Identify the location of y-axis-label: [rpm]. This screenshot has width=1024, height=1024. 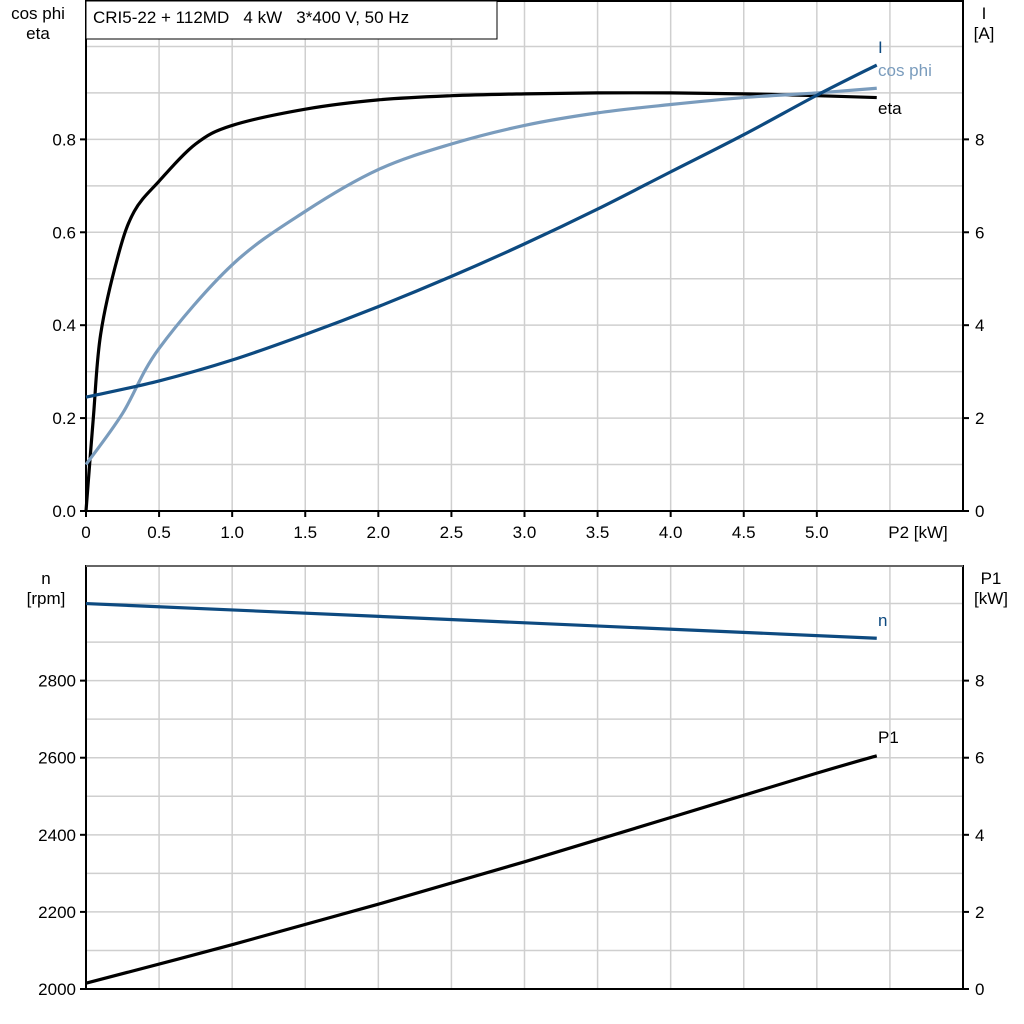
(46, 598).